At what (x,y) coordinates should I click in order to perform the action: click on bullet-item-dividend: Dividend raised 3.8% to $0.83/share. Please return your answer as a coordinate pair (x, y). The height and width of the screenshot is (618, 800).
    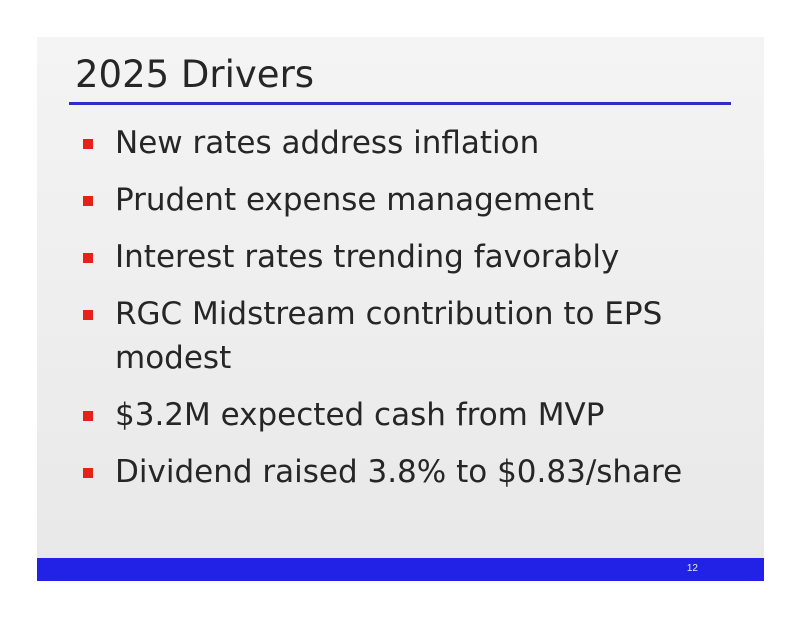
    Looking at the image, I should click on (407, 472).